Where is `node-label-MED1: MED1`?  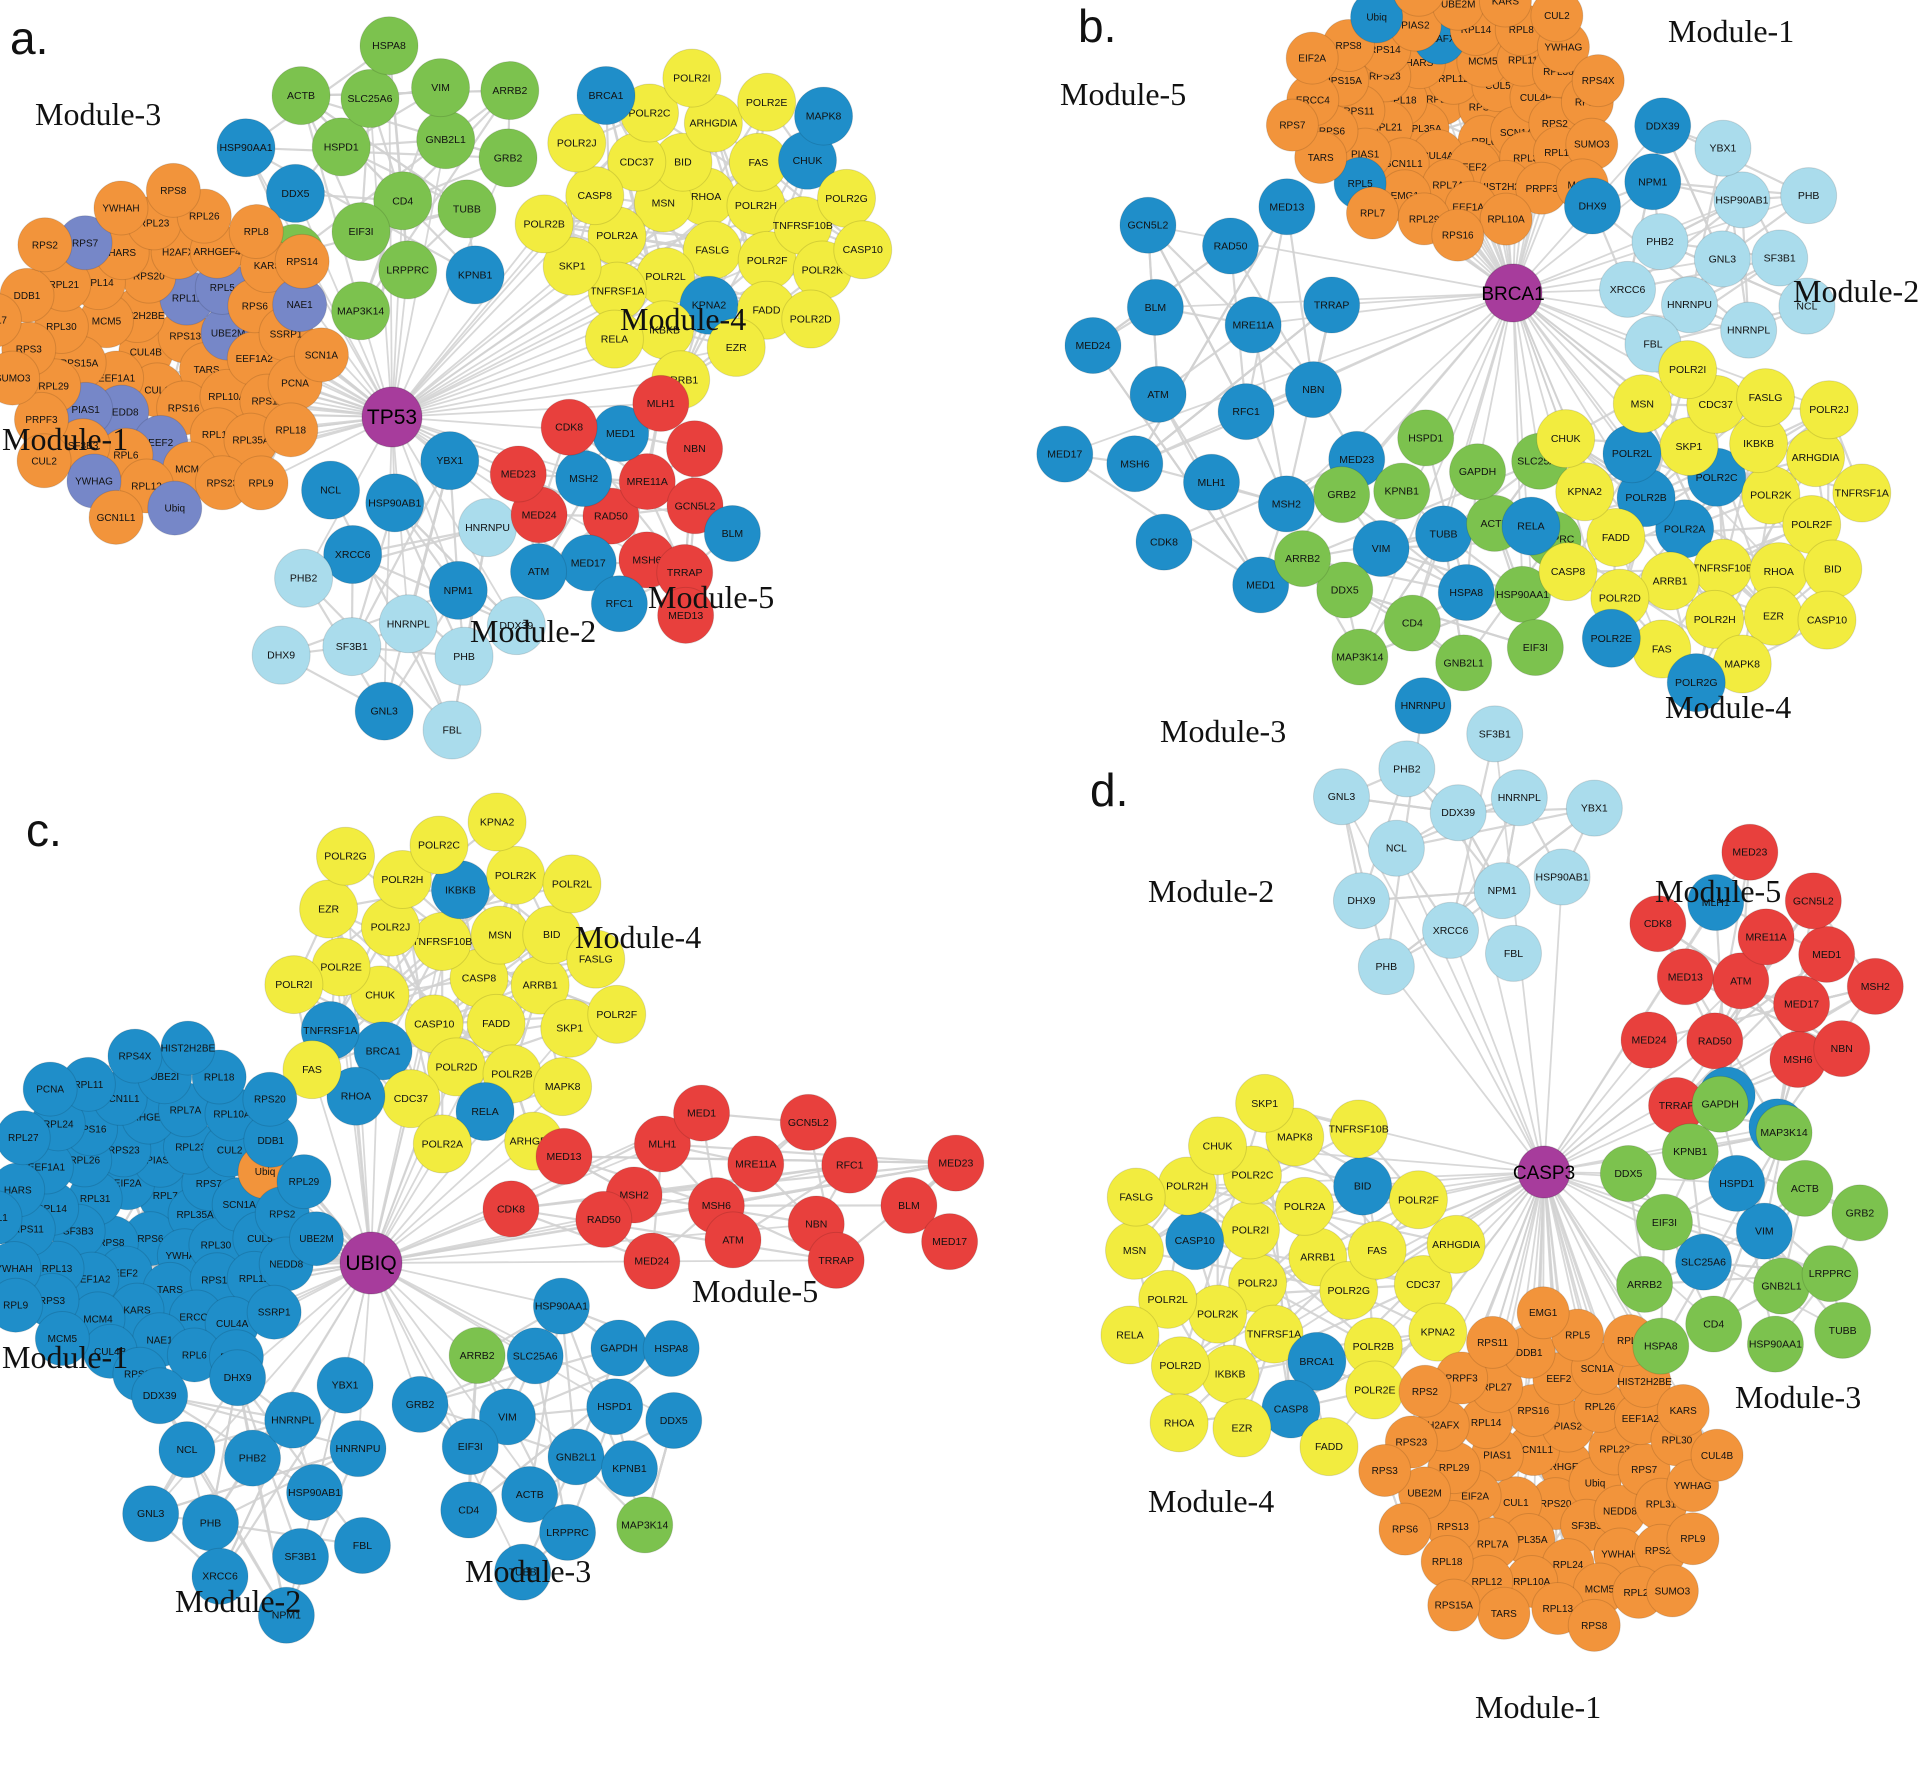
node-label-MED1: MED1 is located at coordinates (1260, 585).